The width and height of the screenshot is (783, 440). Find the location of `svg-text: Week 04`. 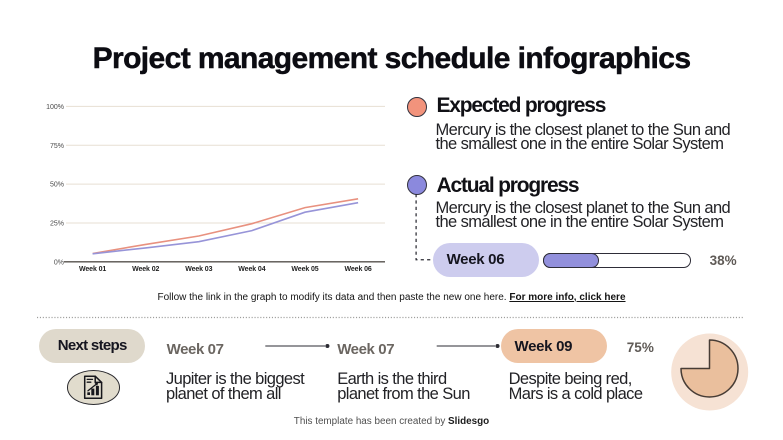

svg-text: Week 04 is located at coordinates (251, 269).